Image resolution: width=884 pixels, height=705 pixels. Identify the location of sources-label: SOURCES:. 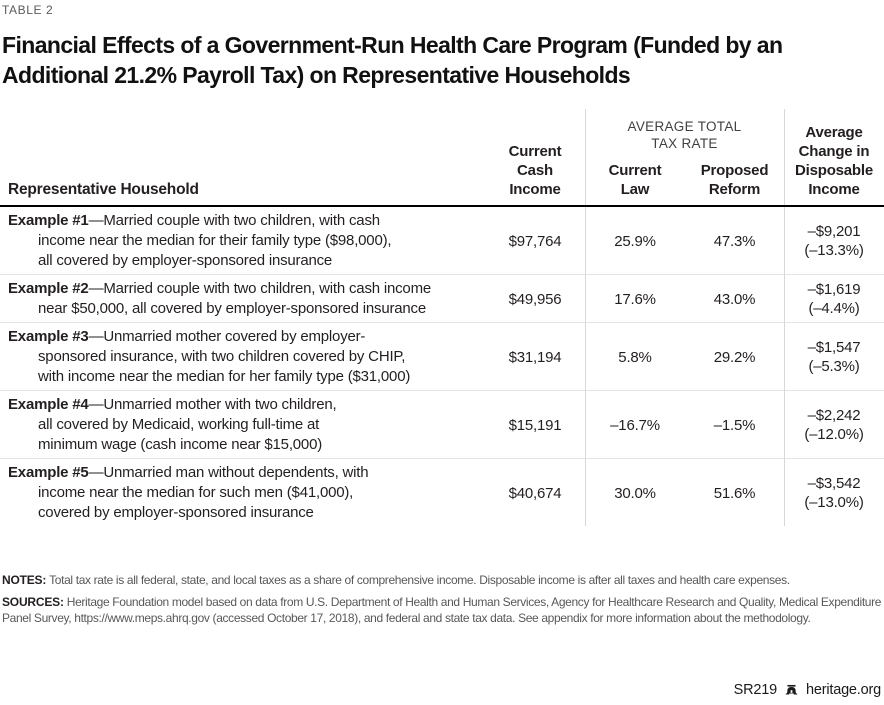
(33, 601).